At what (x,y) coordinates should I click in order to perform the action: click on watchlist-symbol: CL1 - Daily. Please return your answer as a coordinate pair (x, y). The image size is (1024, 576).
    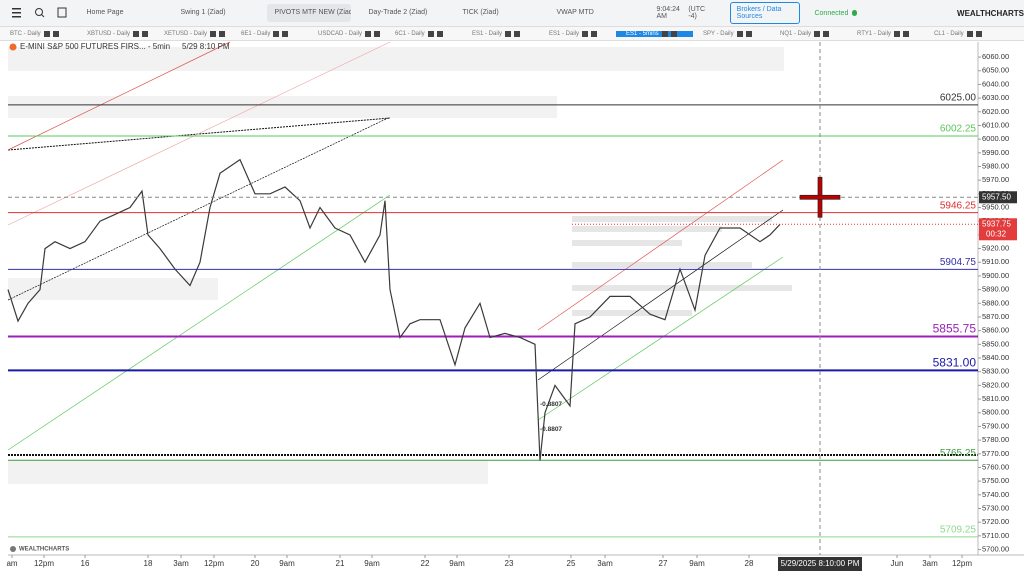
    Looking at the image, I should click on (949, 33).